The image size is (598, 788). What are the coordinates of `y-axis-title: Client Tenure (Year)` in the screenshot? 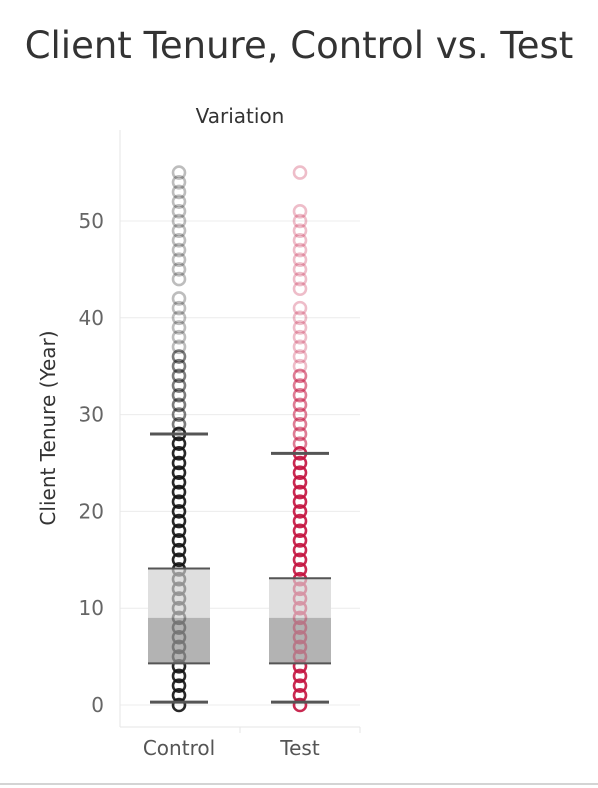 It's located at (48, 427).